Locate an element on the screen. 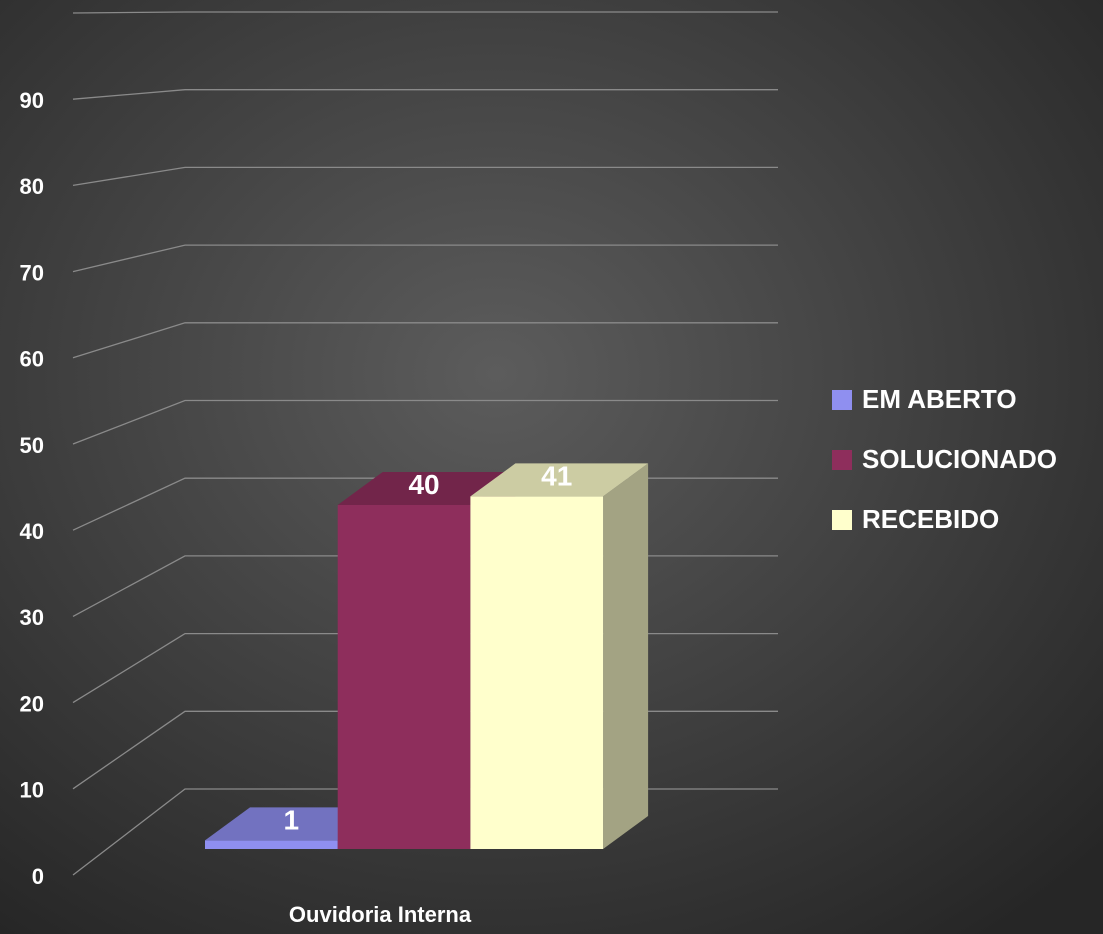 This screenshot has height=934, width=1103. y-tick-label: 10 is located at coordinates (32, 790).